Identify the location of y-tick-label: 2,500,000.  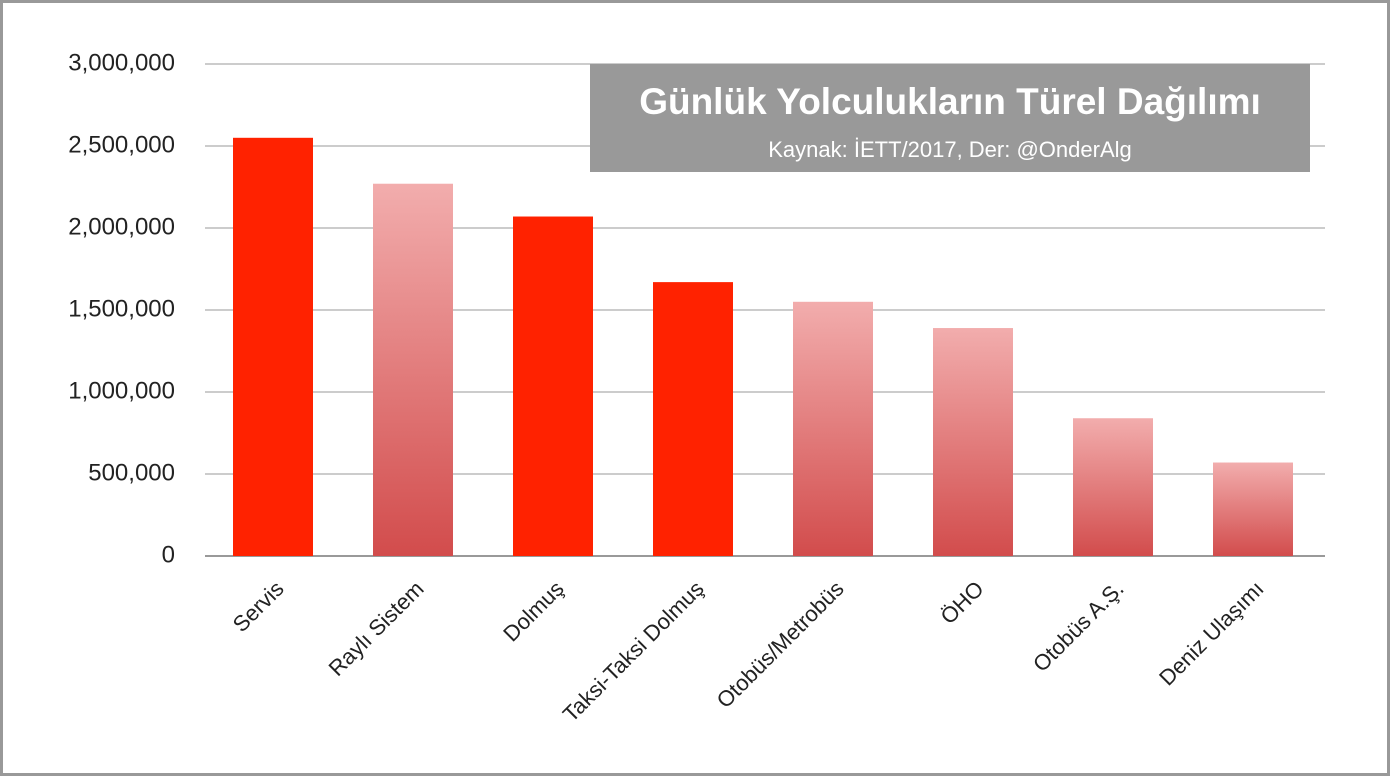
(121, 144).